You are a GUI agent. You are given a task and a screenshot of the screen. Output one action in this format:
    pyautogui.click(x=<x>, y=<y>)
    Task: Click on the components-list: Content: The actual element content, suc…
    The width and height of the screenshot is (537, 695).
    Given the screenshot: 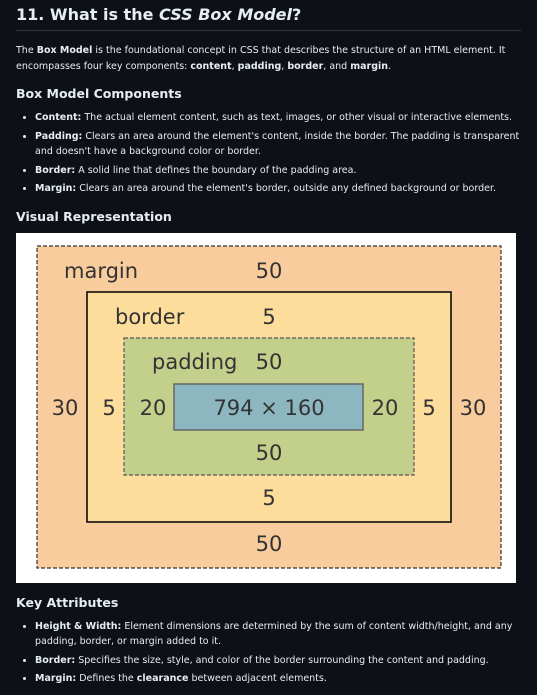 What is the action you would take?
    pyautogui.click(x=268, y=153)
    